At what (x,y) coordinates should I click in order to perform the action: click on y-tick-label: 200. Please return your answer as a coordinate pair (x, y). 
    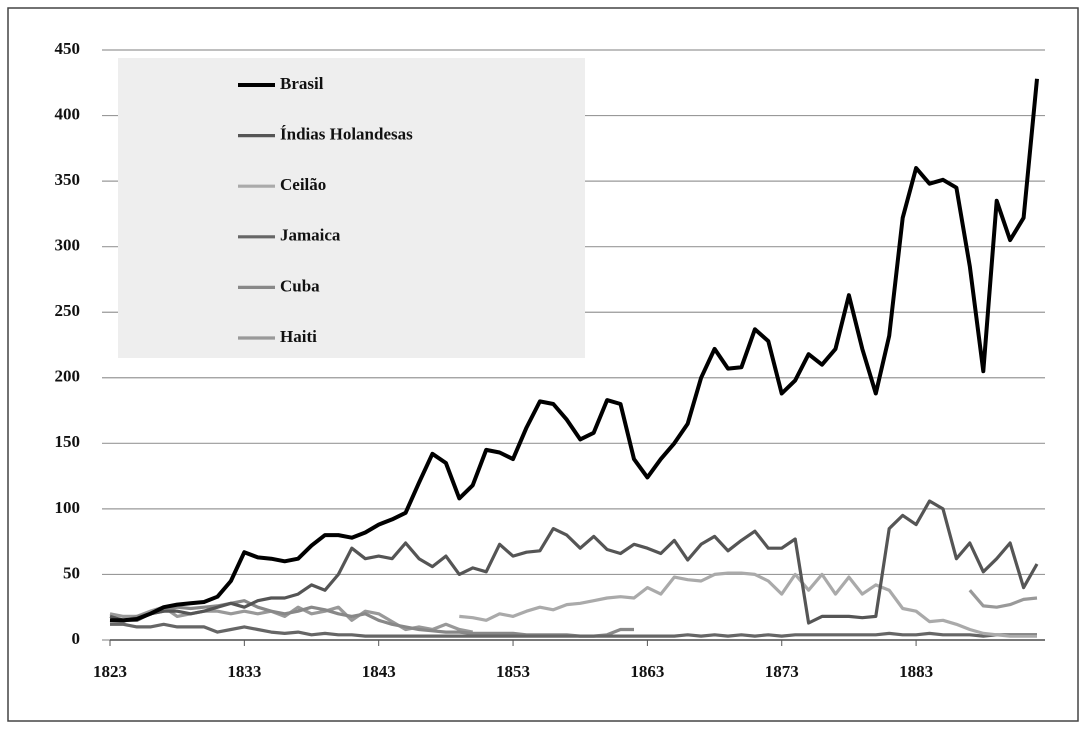
    Looking at the image, I should click on (68, 376).